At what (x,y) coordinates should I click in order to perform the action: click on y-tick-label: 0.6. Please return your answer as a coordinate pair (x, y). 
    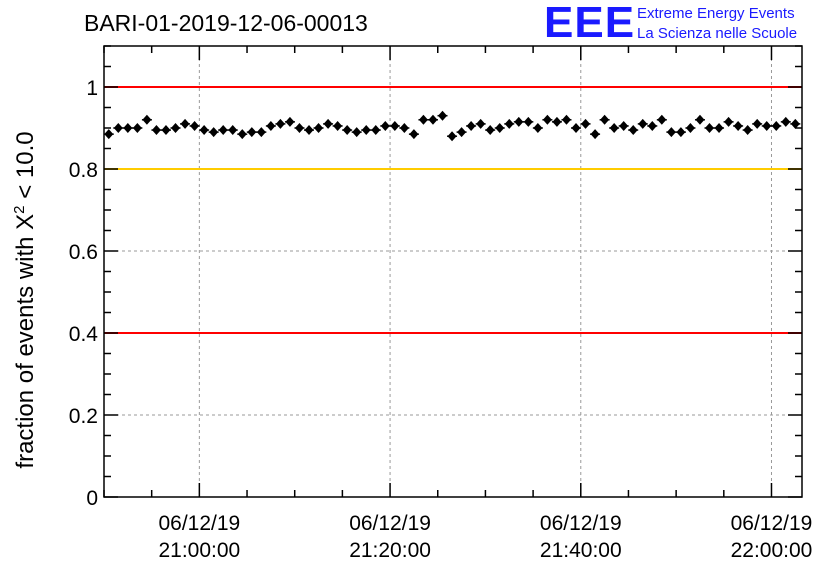
    Looking at the image, I should click on (83, 252).